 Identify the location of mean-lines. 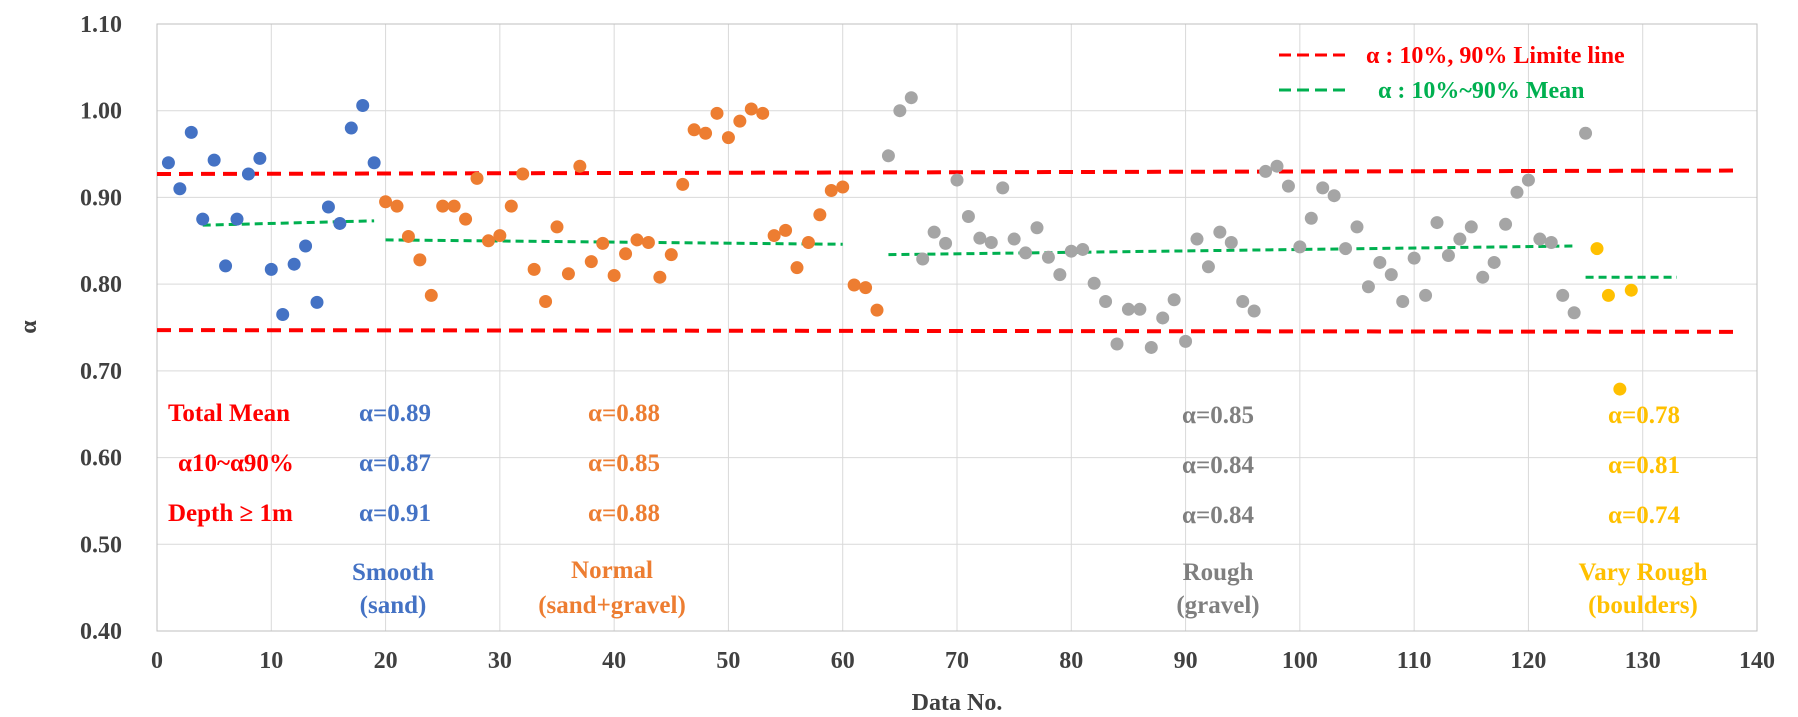
(939, 249).